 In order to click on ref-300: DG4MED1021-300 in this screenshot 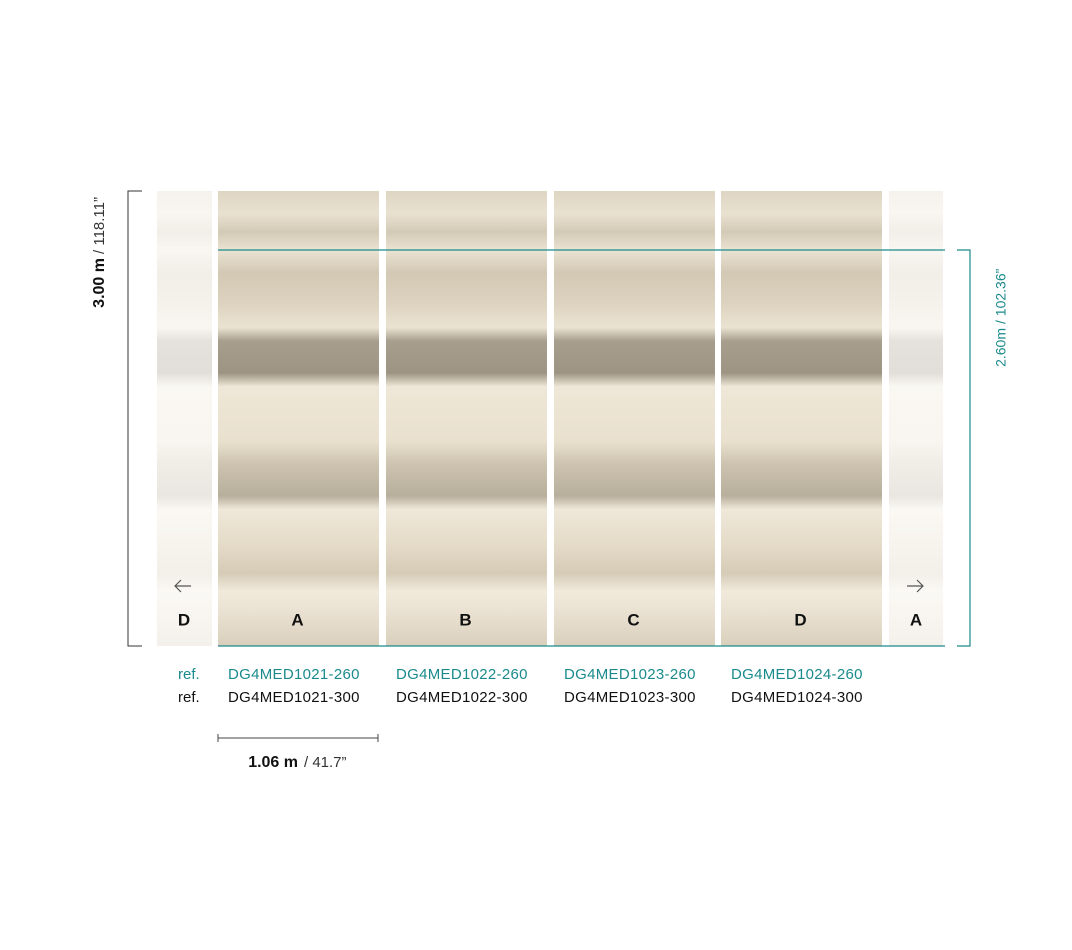, I will do `click(294, 697)`.